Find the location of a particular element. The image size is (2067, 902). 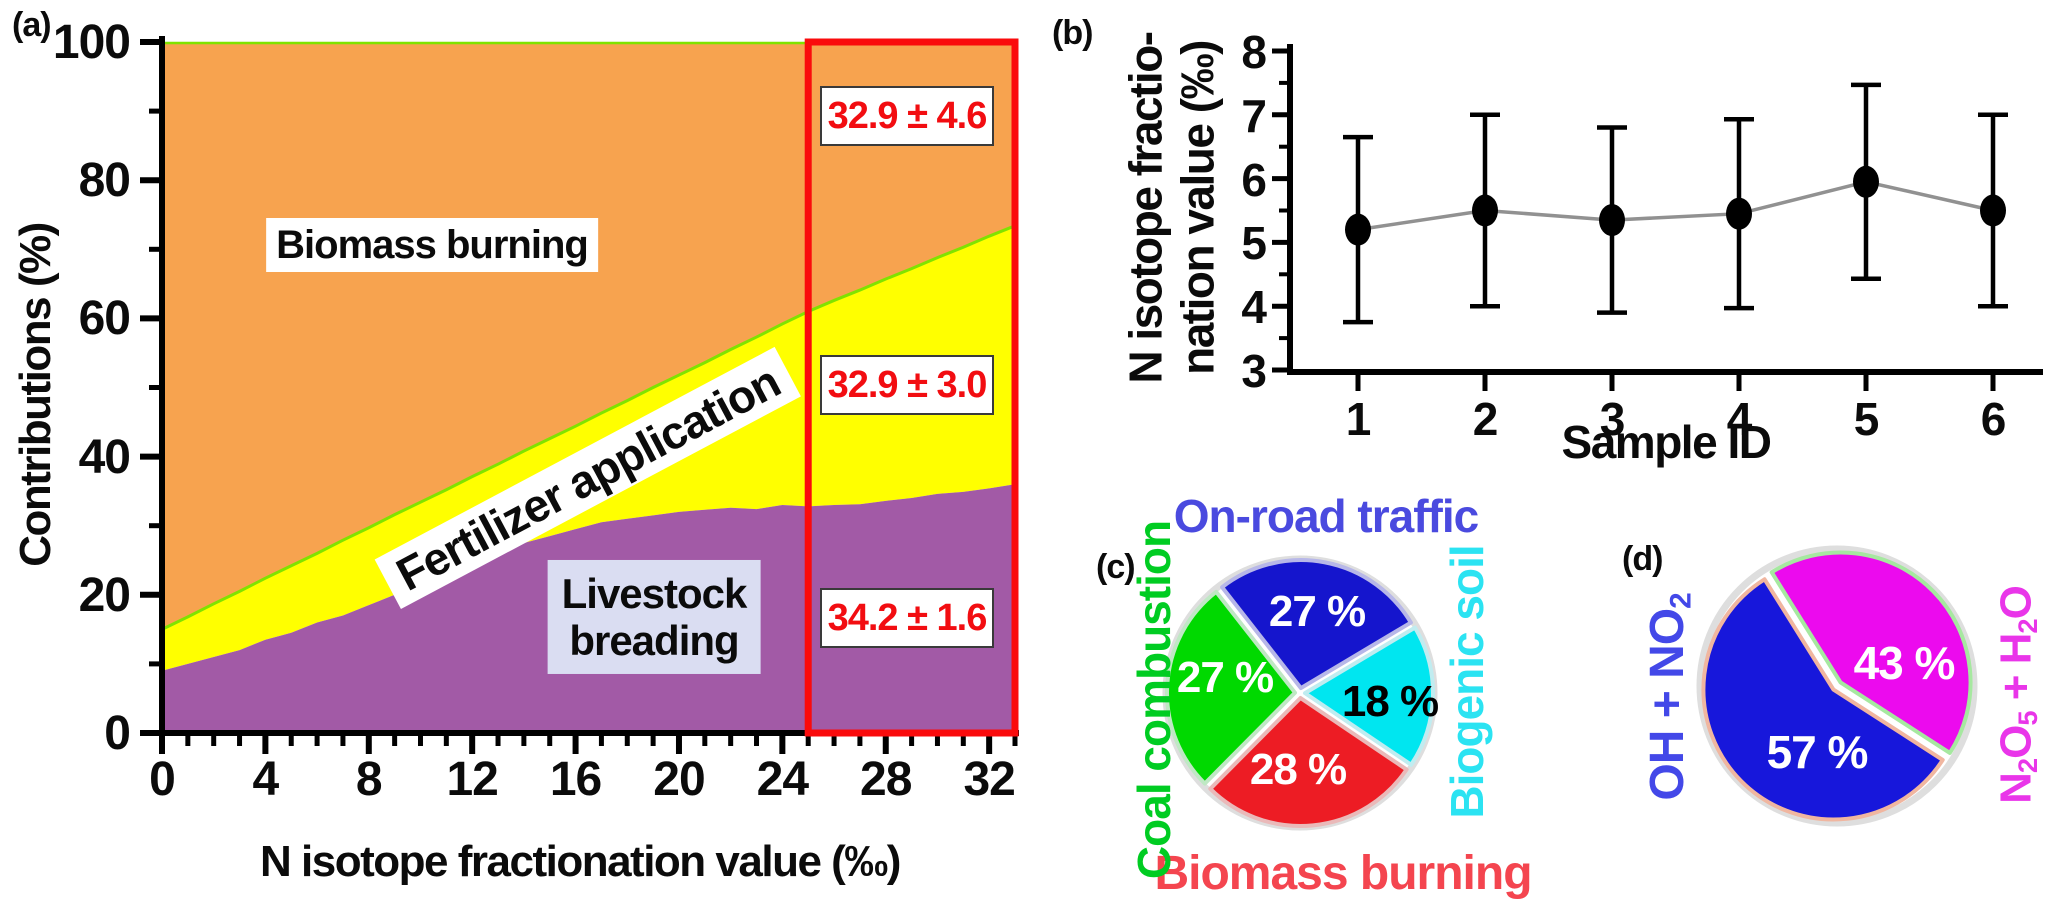

pie-c-slice-biogenic-soil is located at coordinates (1369, 696).